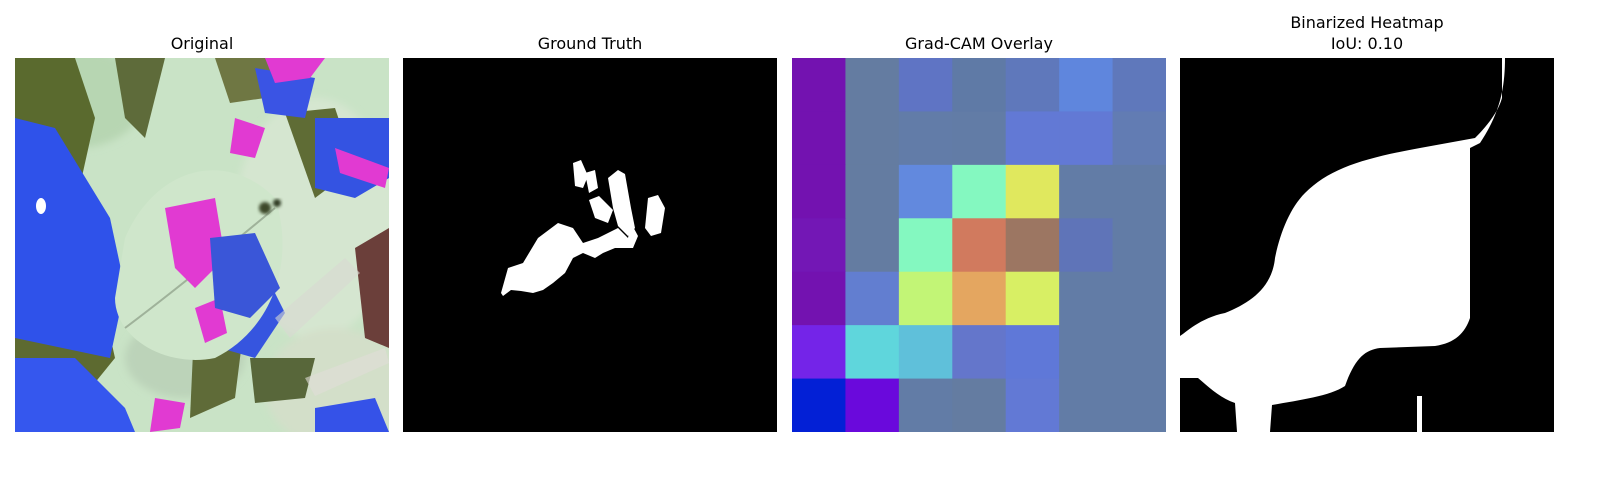  I want to click on iou-label: IoU: 0.10, so click(1367, 43).